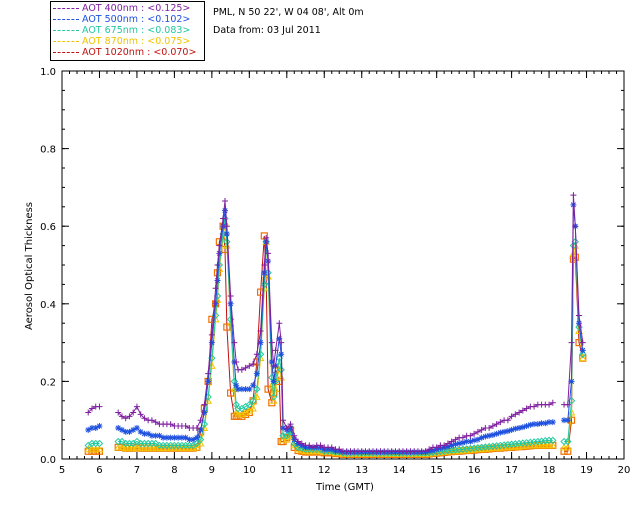 The width and height of the screenshot is (640, 512). Describe the element at coordinates (139, 52) in the screenshot. I see `legend-label: AOT 1020nm : <0.070>` at that location.